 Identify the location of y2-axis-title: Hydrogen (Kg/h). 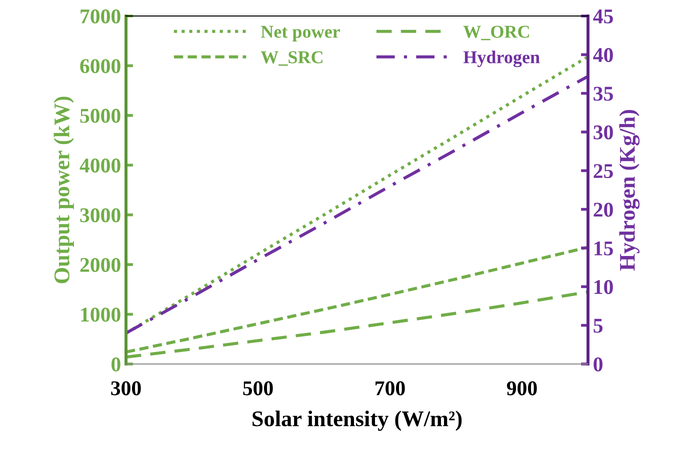
(629, 190).